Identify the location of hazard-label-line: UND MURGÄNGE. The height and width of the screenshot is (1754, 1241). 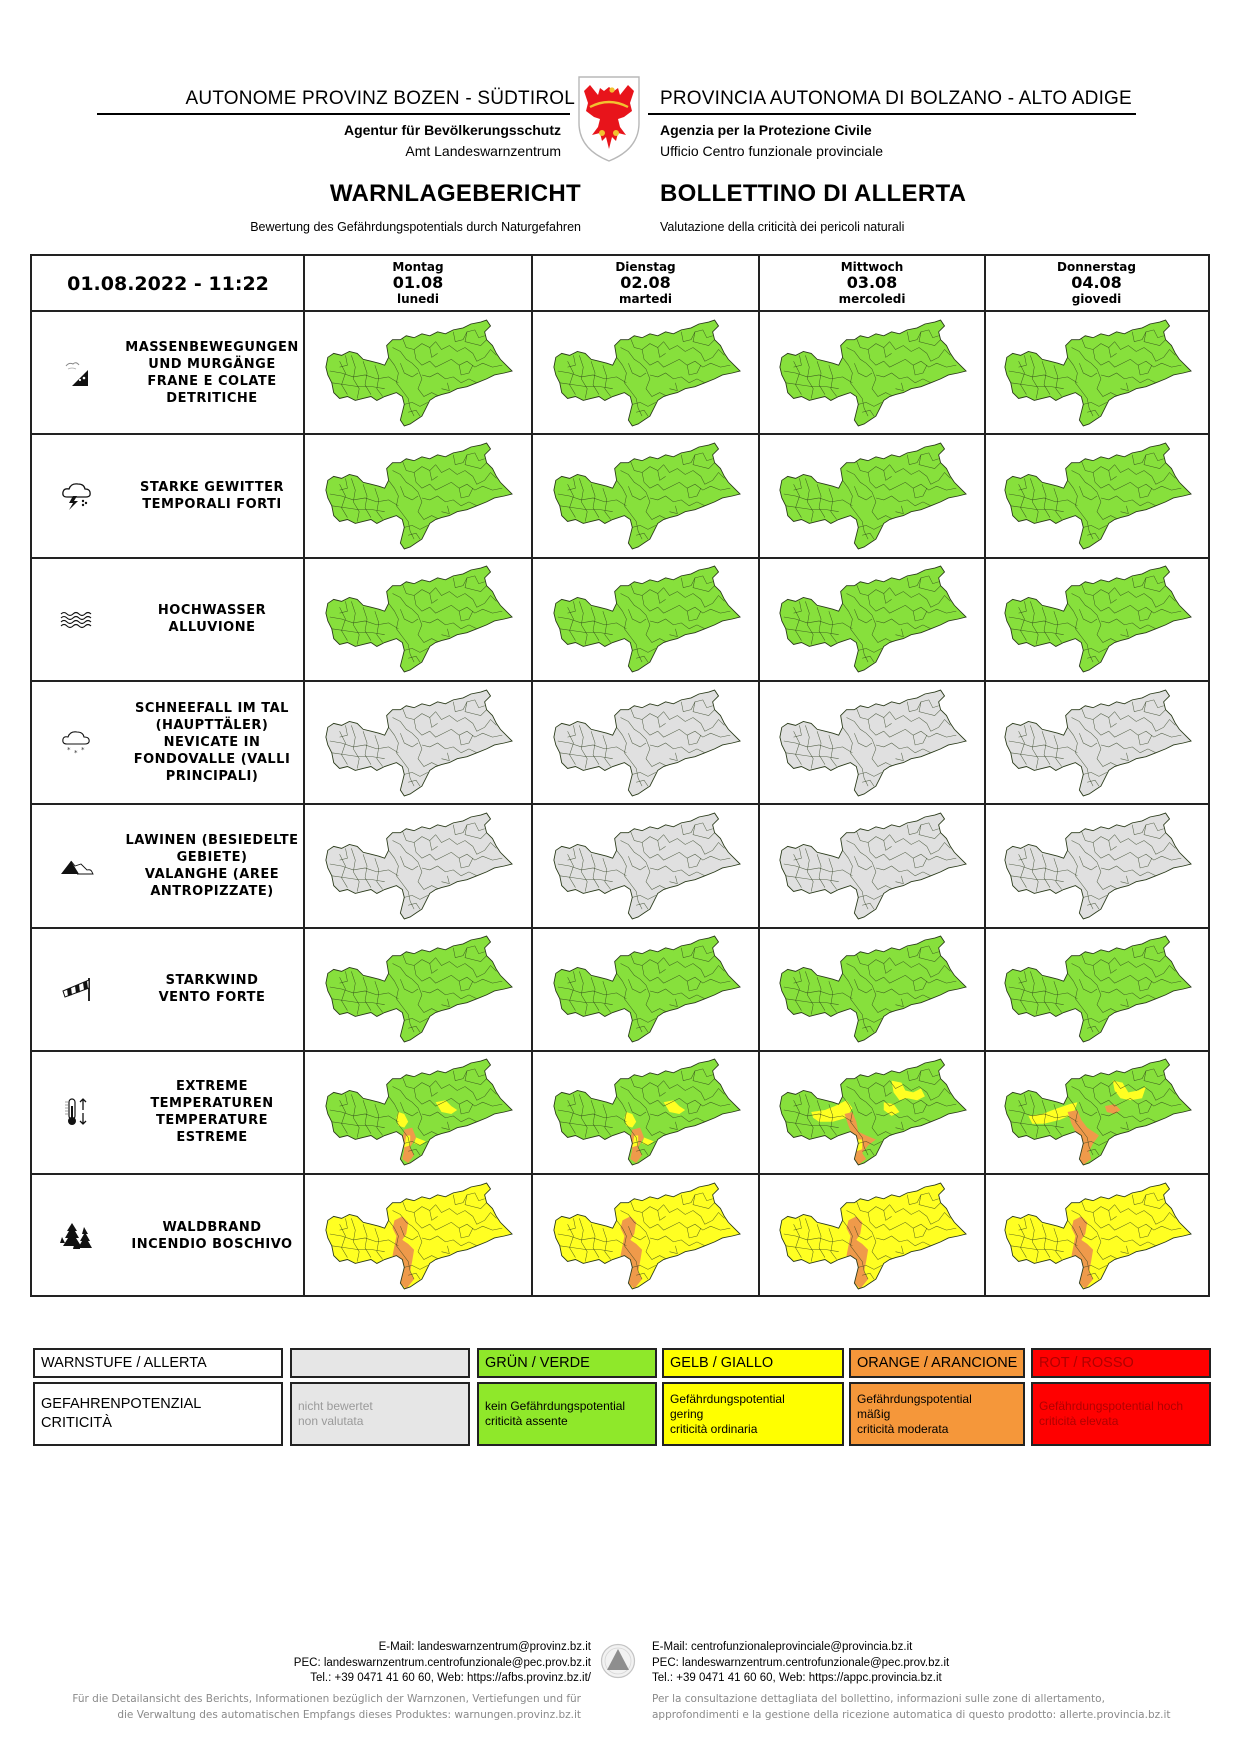
(212, 364).